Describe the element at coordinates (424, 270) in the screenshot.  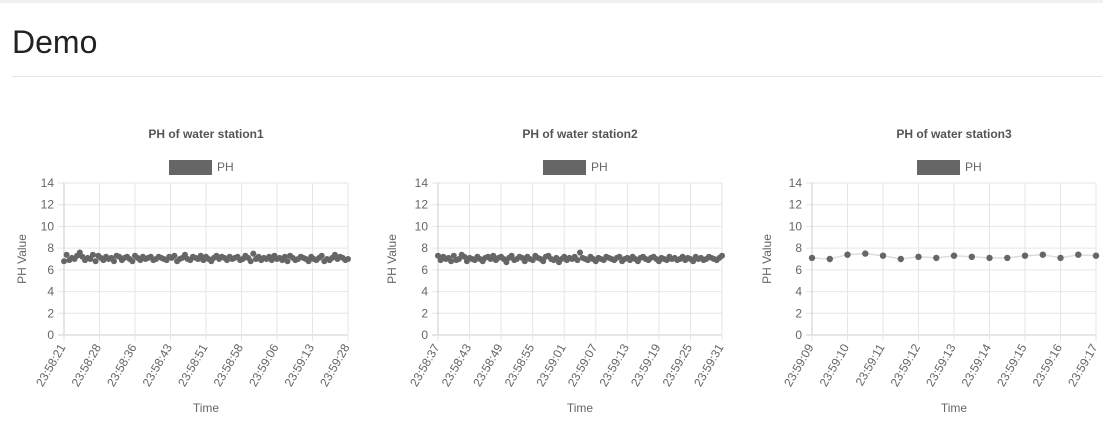
I see `y-tick-label: 6` at that location.